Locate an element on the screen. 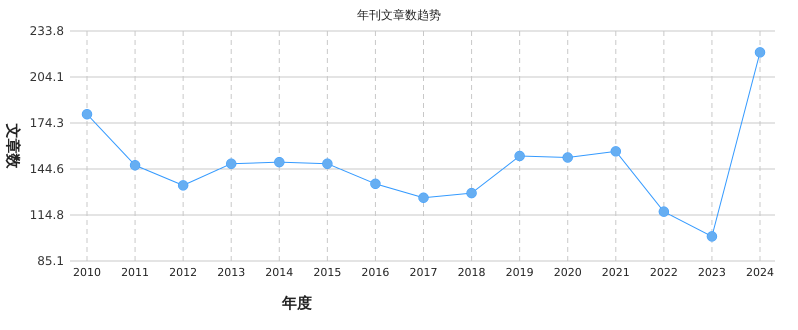  x-axis-title: 年度 is located at coordinates (296, 303).